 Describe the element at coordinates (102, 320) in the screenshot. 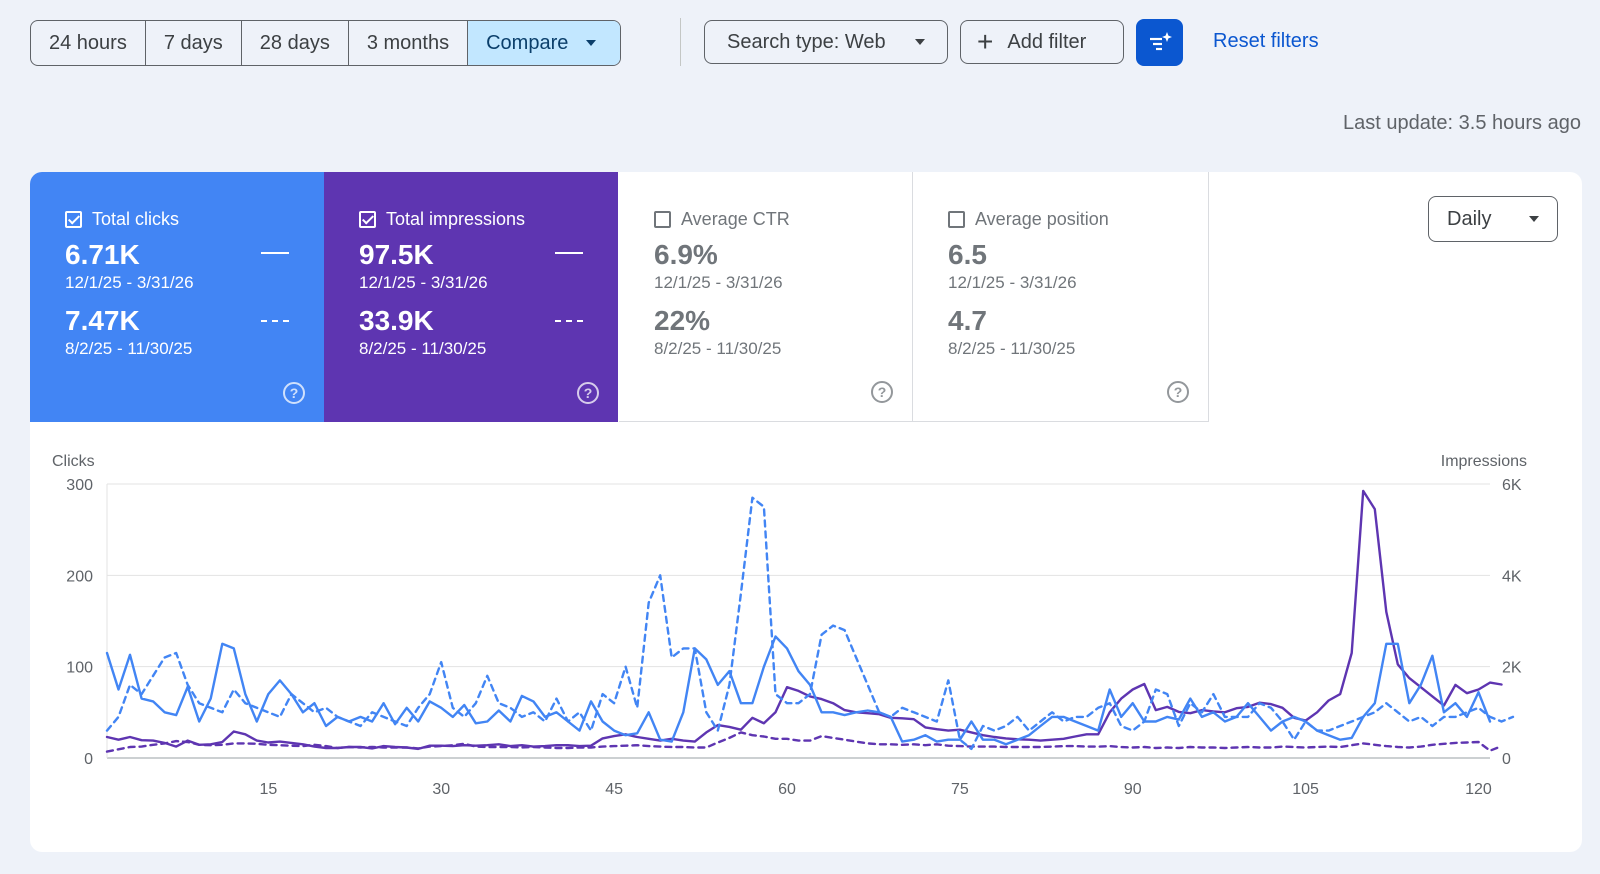

I see `metric-previous-value: 7.47K` at that location.